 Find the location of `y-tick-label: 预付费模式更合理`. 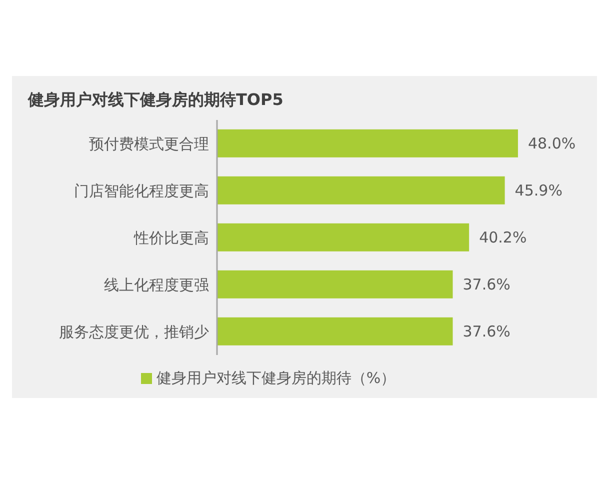

y-tick-label: 预付费模式更合理 is located at coordinates (149, 143).